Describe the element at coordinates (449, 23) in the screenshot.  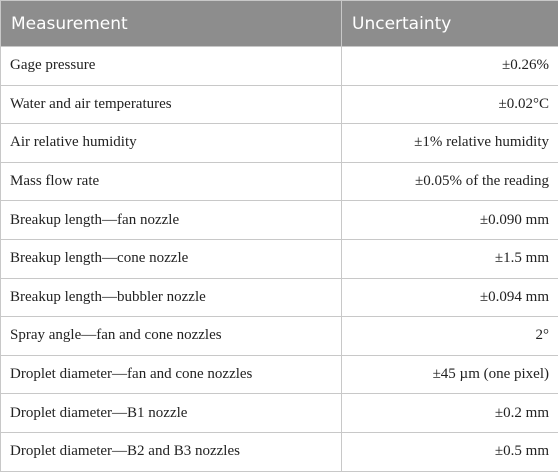
I see `header-cell: Uncertainty` at that location.